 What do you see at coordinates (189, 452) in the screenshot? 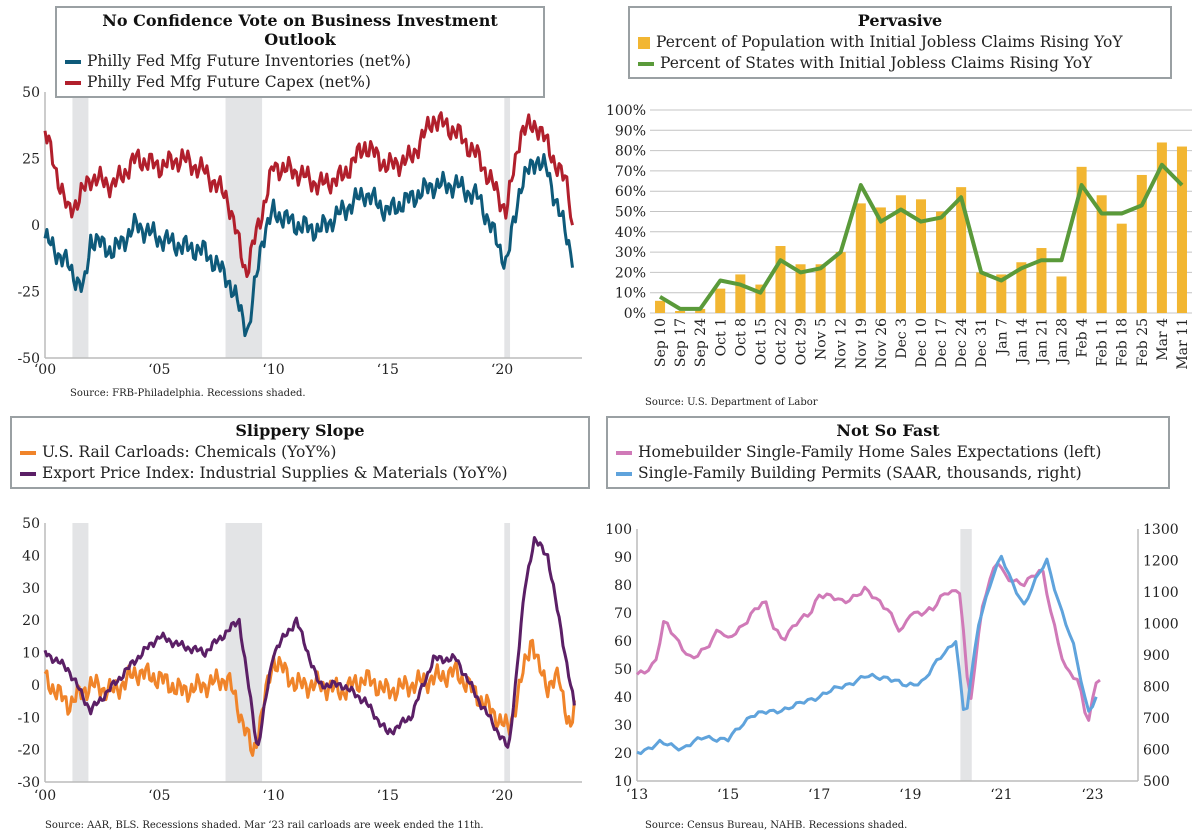
I see `legend-label: U.S. Rail Carloads: Chemicals (YoY%)` at bounding box center [189, 452].